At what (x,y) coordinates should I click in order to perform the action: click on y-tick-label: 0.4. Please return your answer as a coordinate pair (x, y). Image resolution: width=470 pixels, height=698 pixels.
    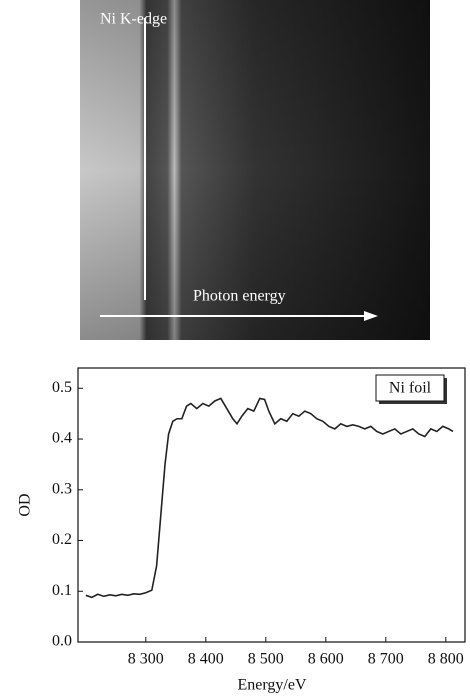
    Looking at the image, I should click on (62, 438).